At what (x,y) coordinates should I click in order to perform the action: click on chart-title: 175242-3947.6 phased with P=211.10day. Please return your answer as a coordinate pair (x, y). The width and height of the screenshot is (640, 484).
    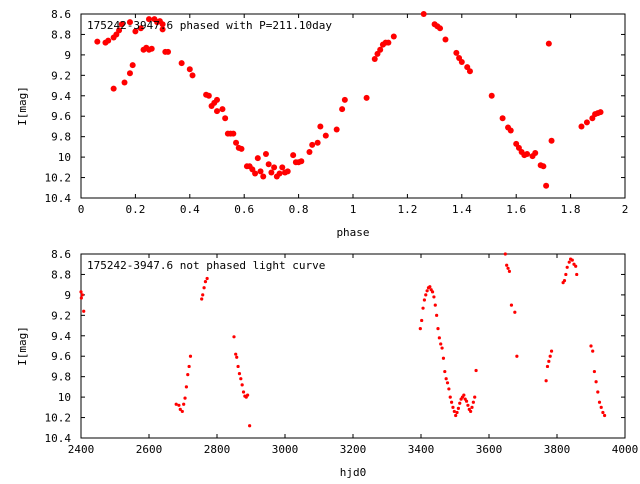
    Looking at the image, I should click on (209, 25).